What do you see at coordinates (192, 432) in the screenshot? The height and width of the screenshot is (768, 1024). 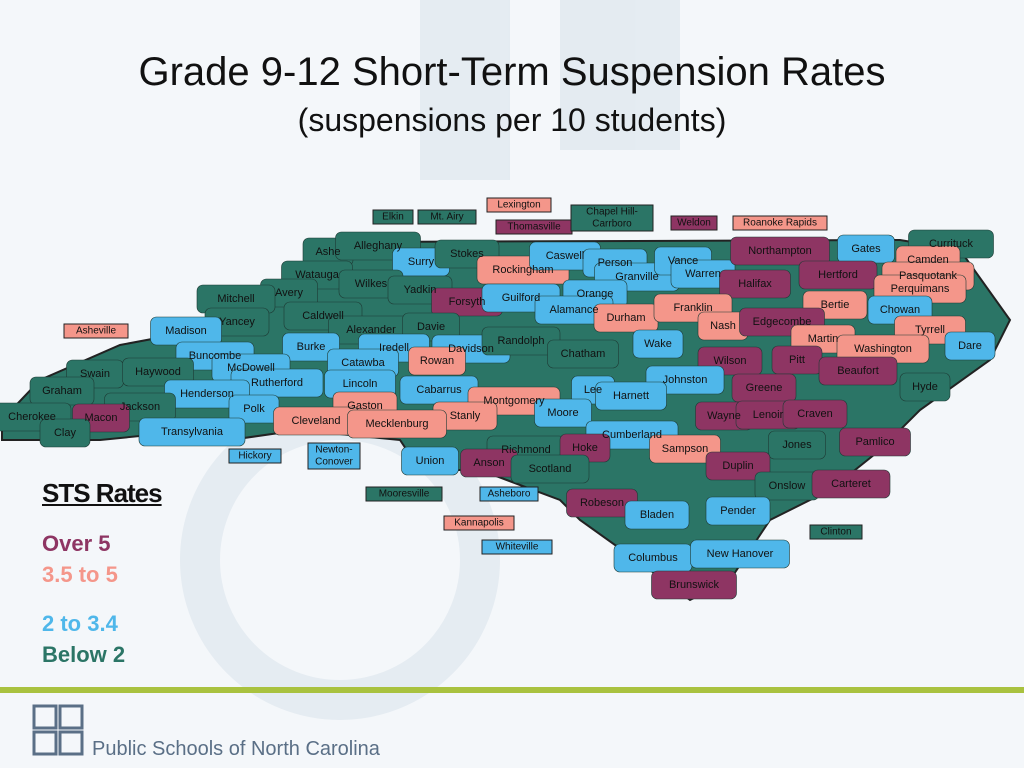 I see `county-label: Transylvania` at bounding box center [192, 432].